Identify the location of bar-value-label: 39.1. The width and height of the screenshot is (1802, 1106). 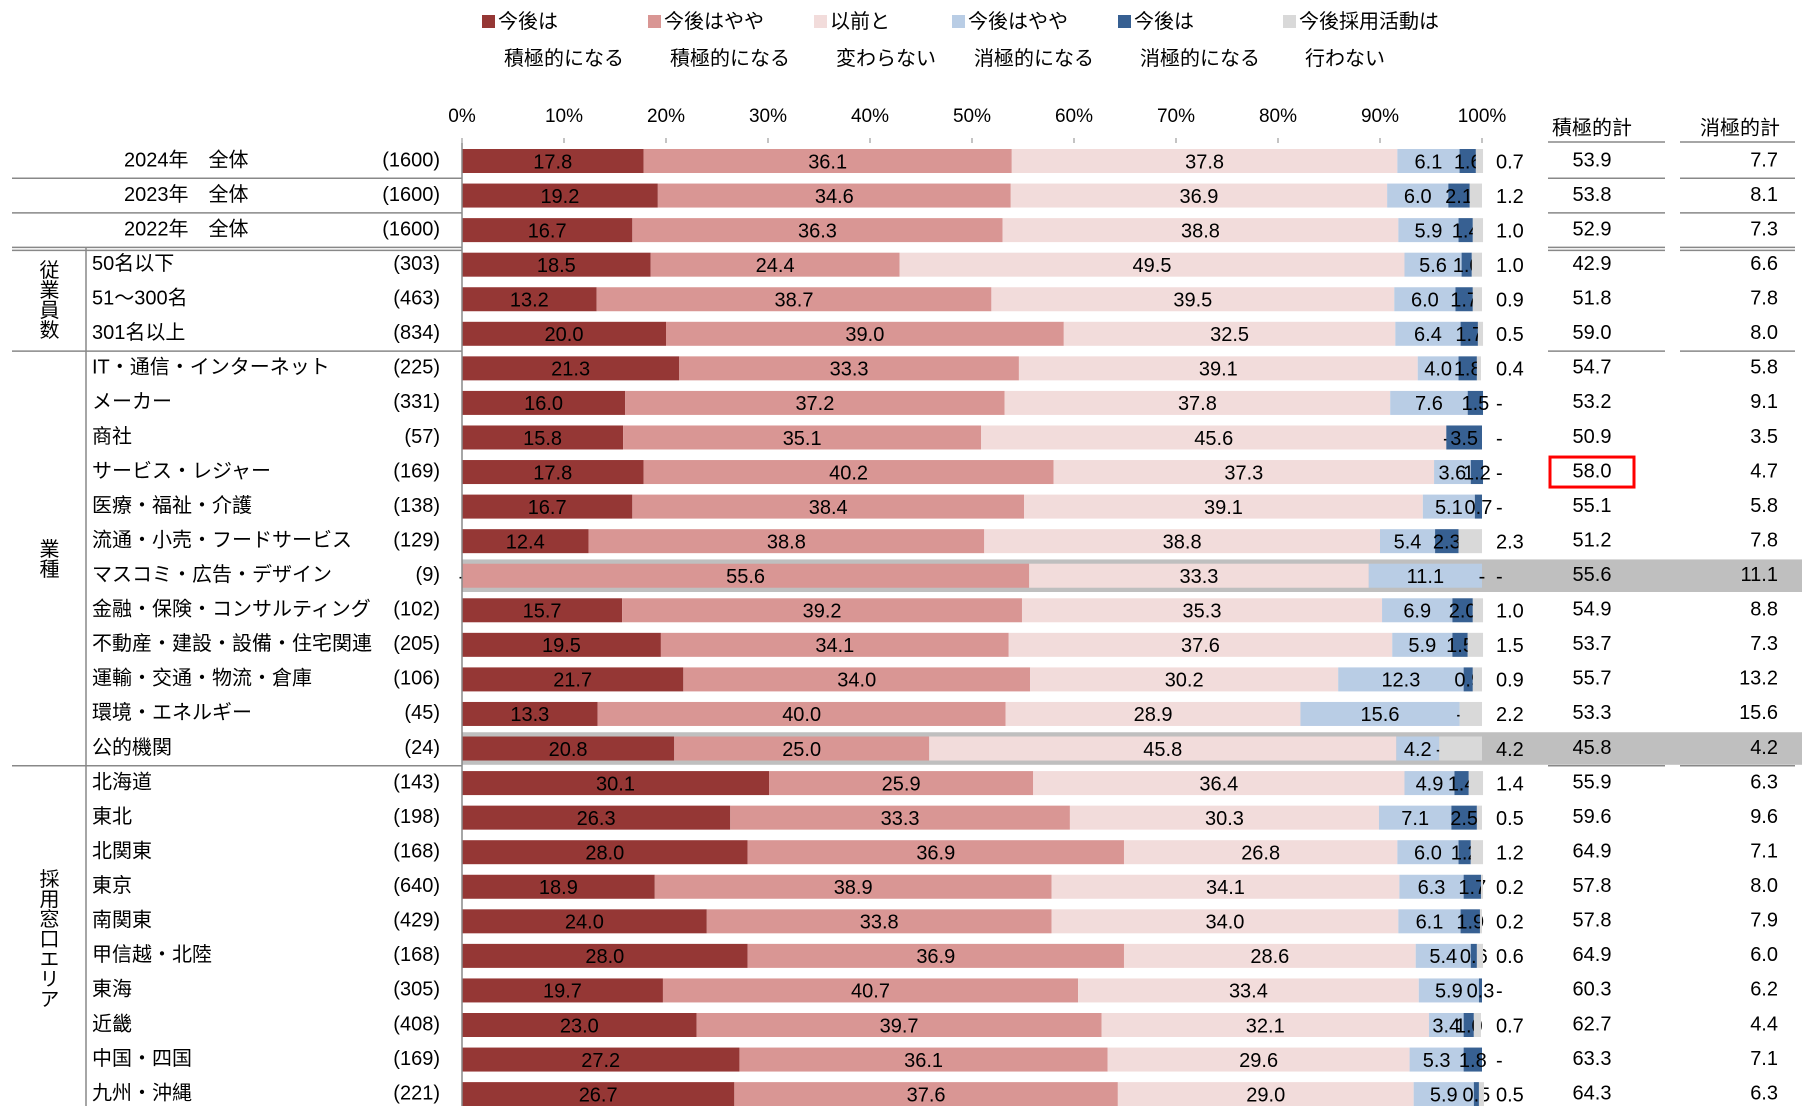
(1218, 370).